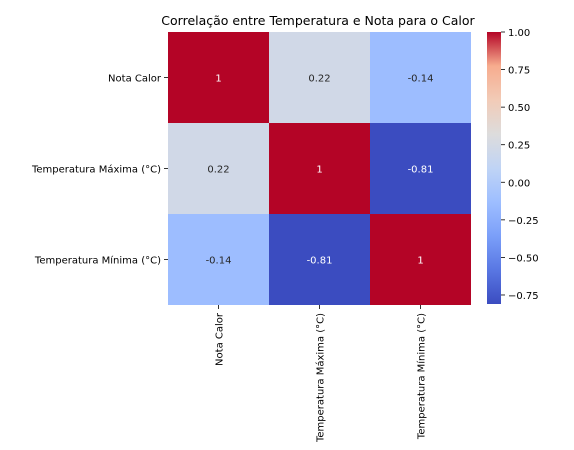 The image size is (574, 450). What do you see at coordinates (519, 146) in the screenshot?
I see `colorbar-tick-label: 0.25` at bounding box center [519, 146].